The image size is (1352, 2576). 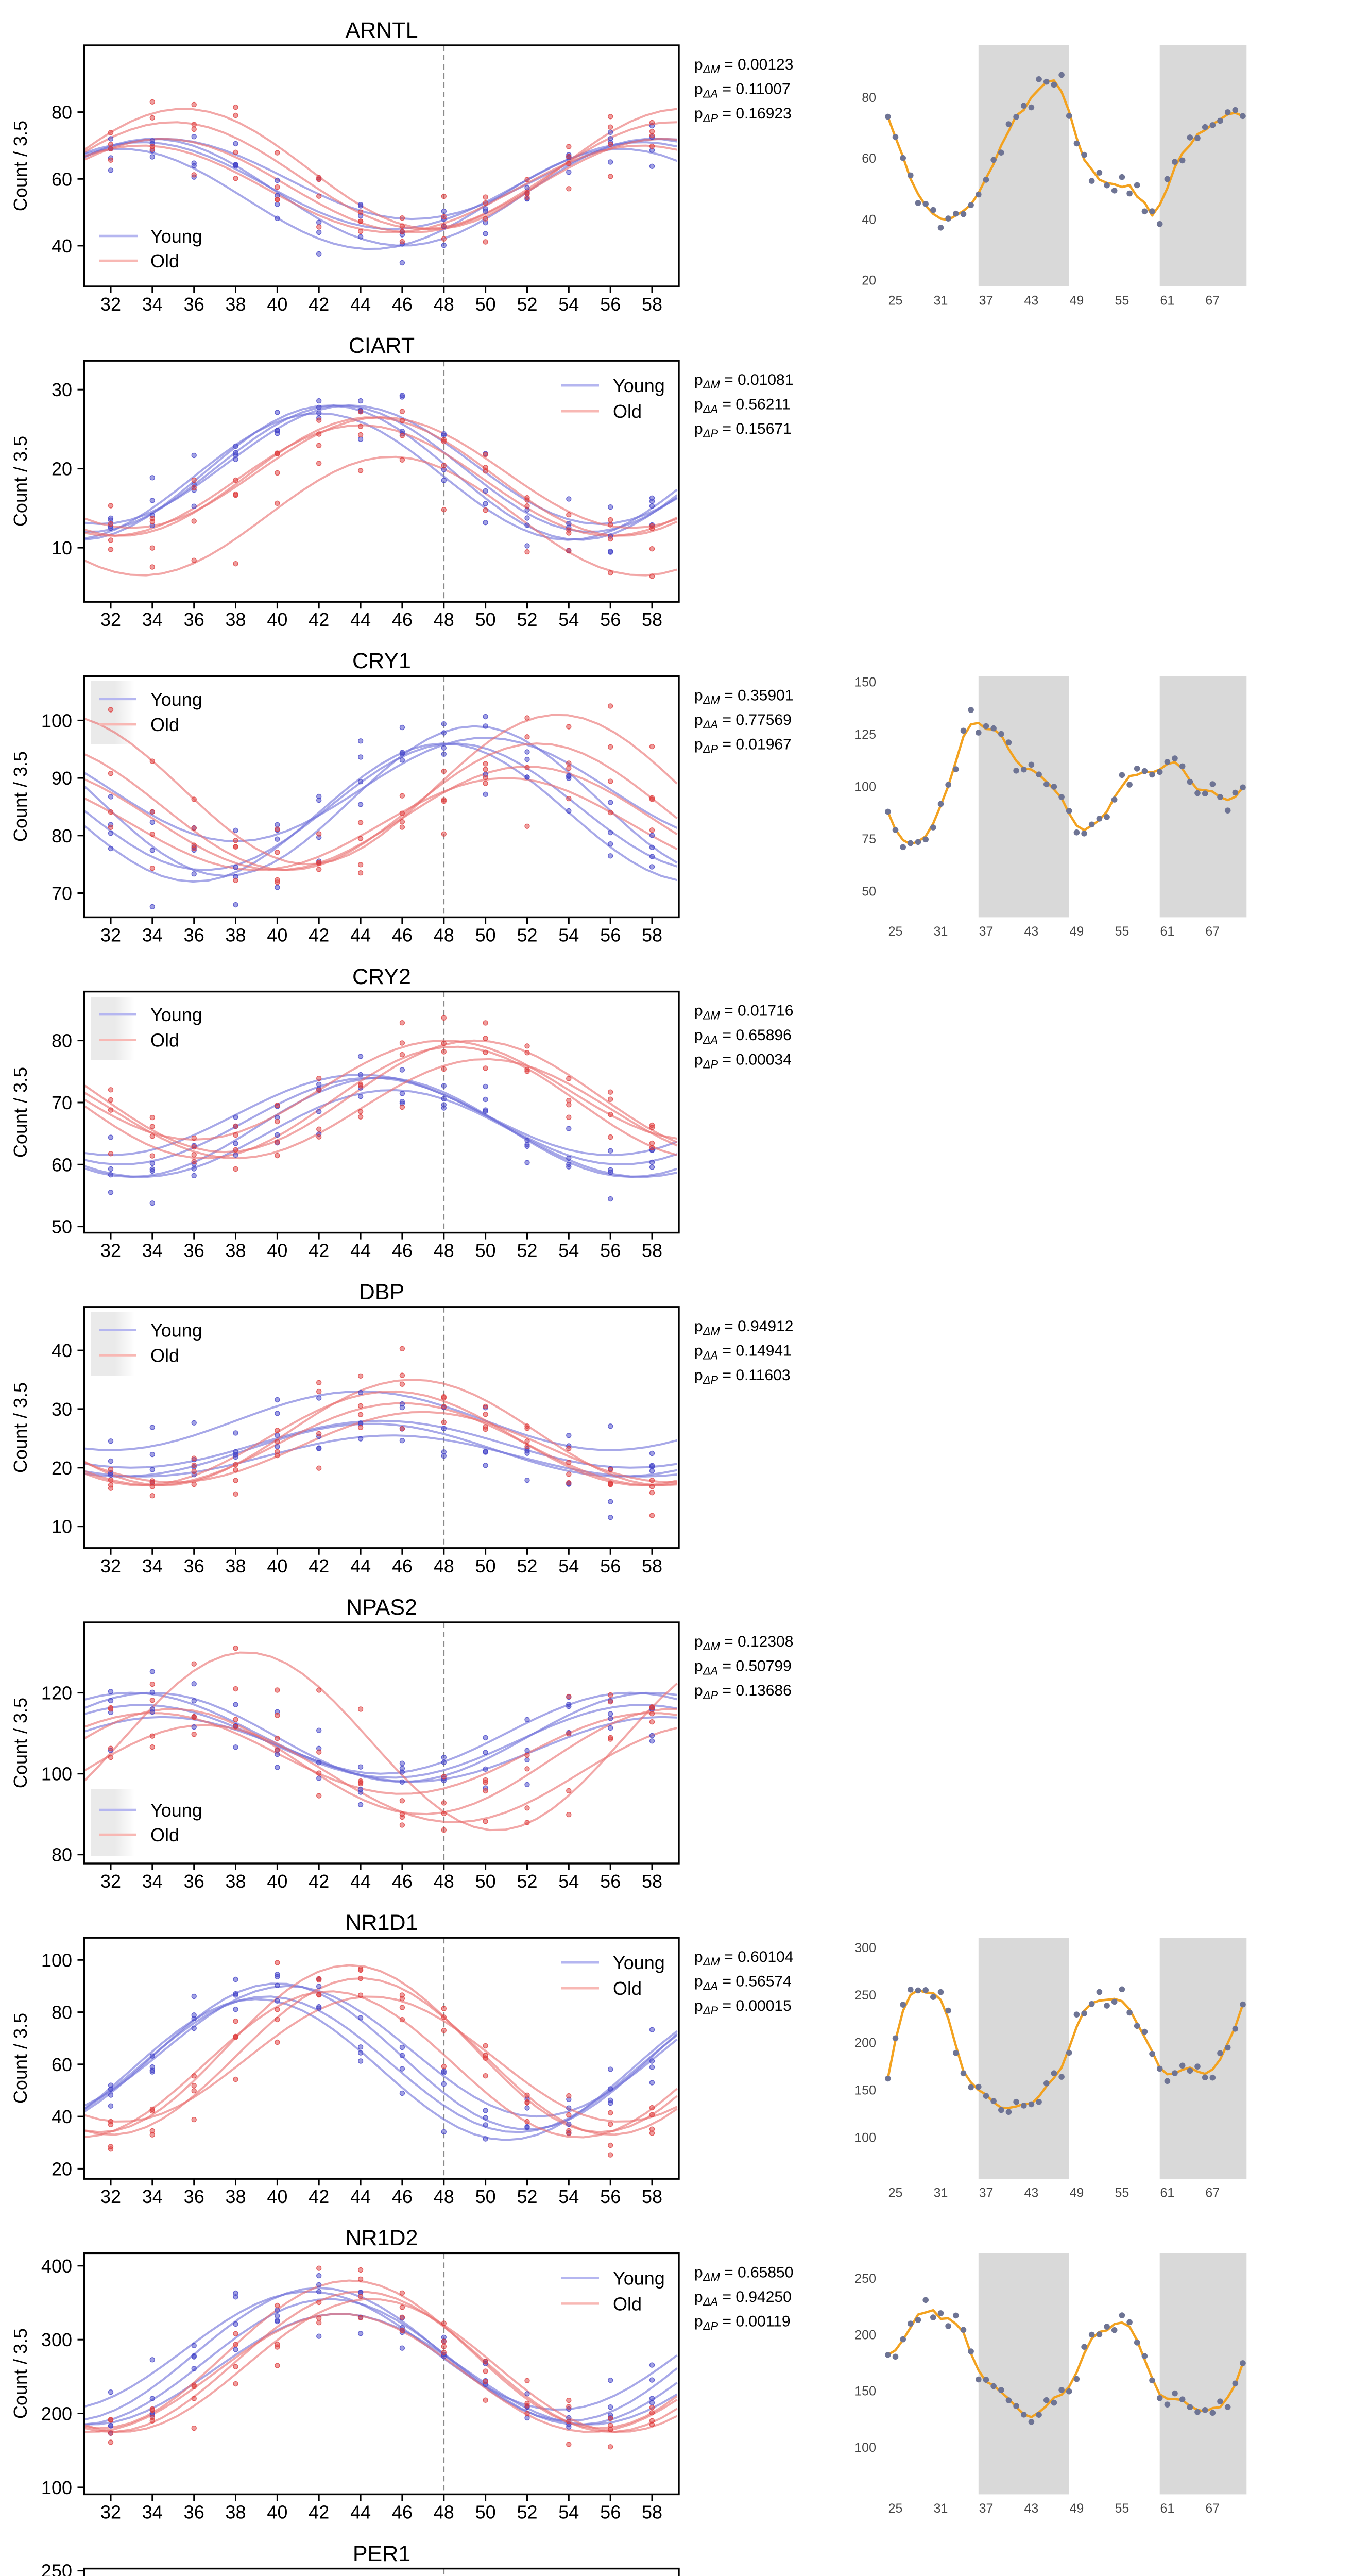 I want to click on svg-text: 10, so click(x=62, y=1527).